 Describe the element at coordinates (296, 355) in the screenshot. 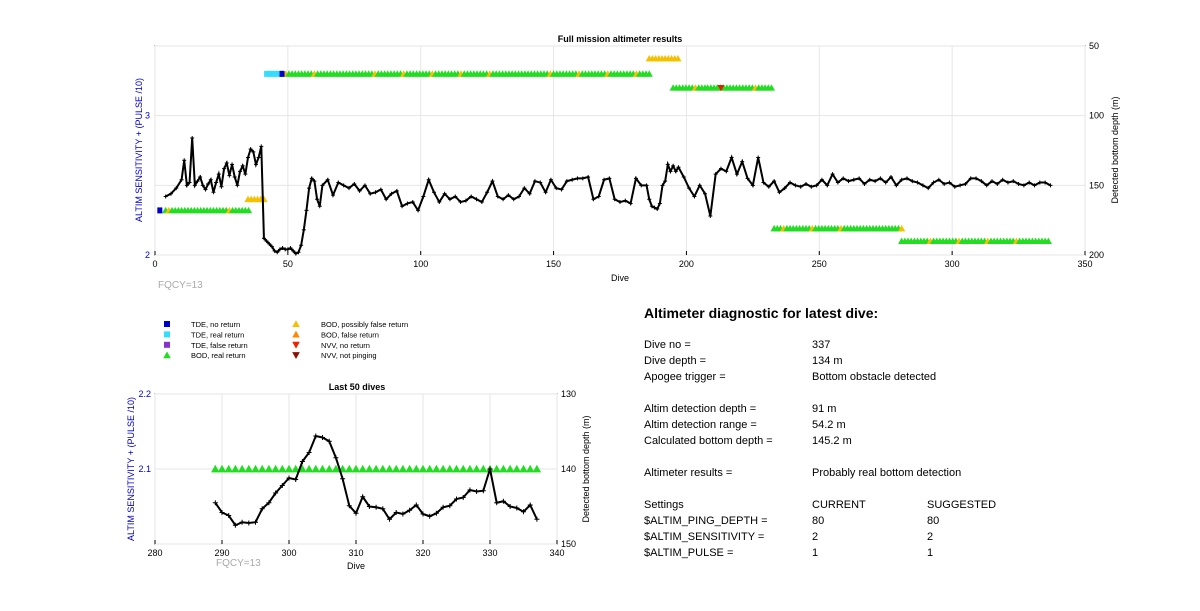

I see `legend-triangle-down-icon` at that location.